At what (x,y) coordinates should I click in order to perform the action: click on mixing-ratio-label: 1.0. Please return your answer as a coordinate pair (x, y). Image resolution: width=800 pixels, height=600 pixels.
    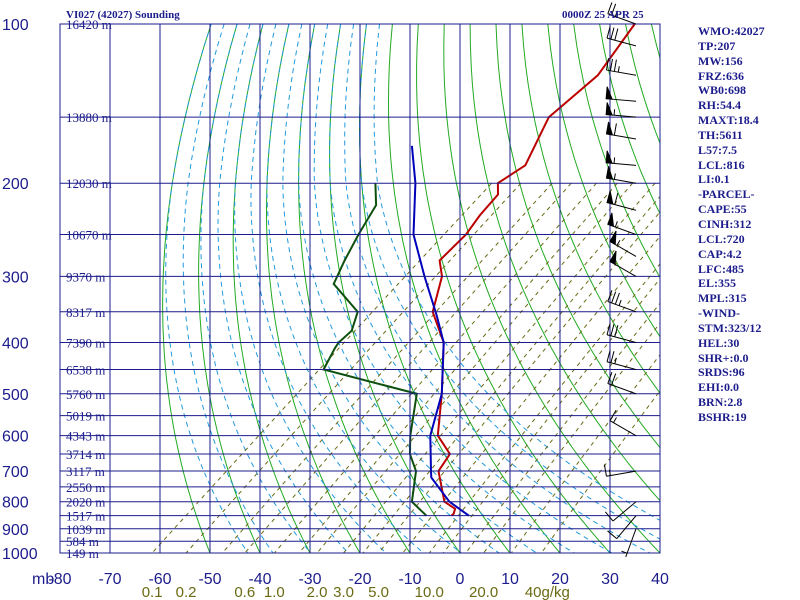
    Looking at the image, I should click on (274, 592).